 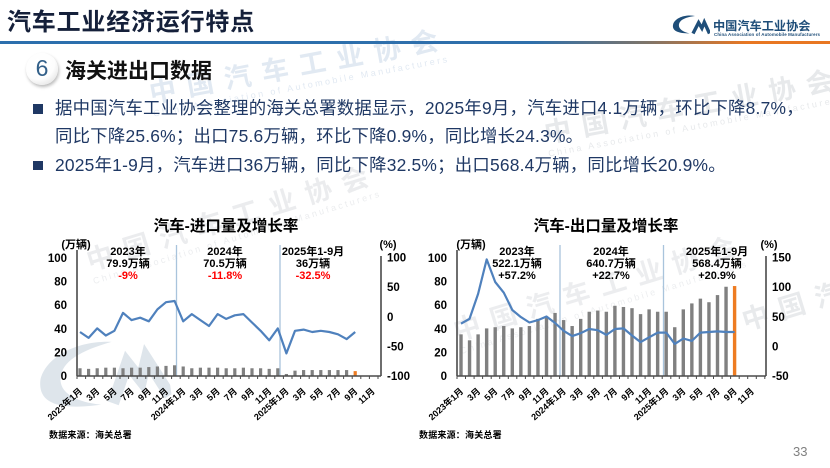 I want to click on svg-text: 568.4万辆, so click(x=717, y=263).